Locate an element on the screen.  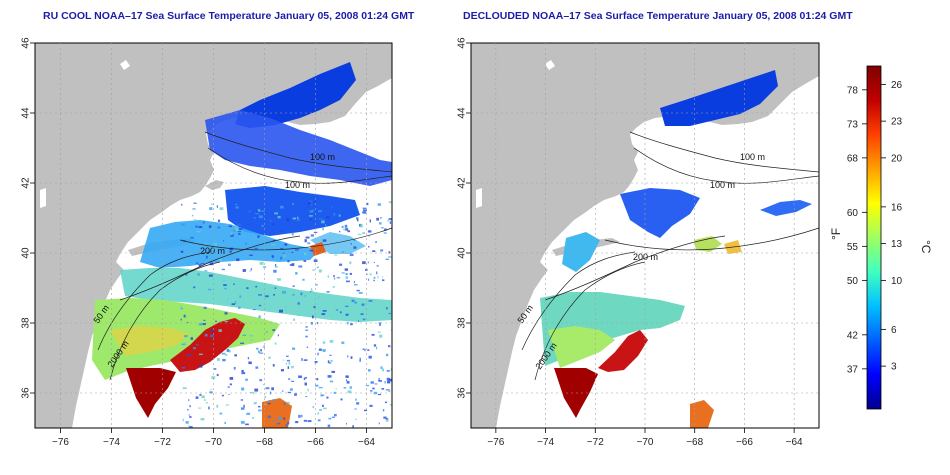
lat-tick-label: 40 is located at coordinates (26, 253).